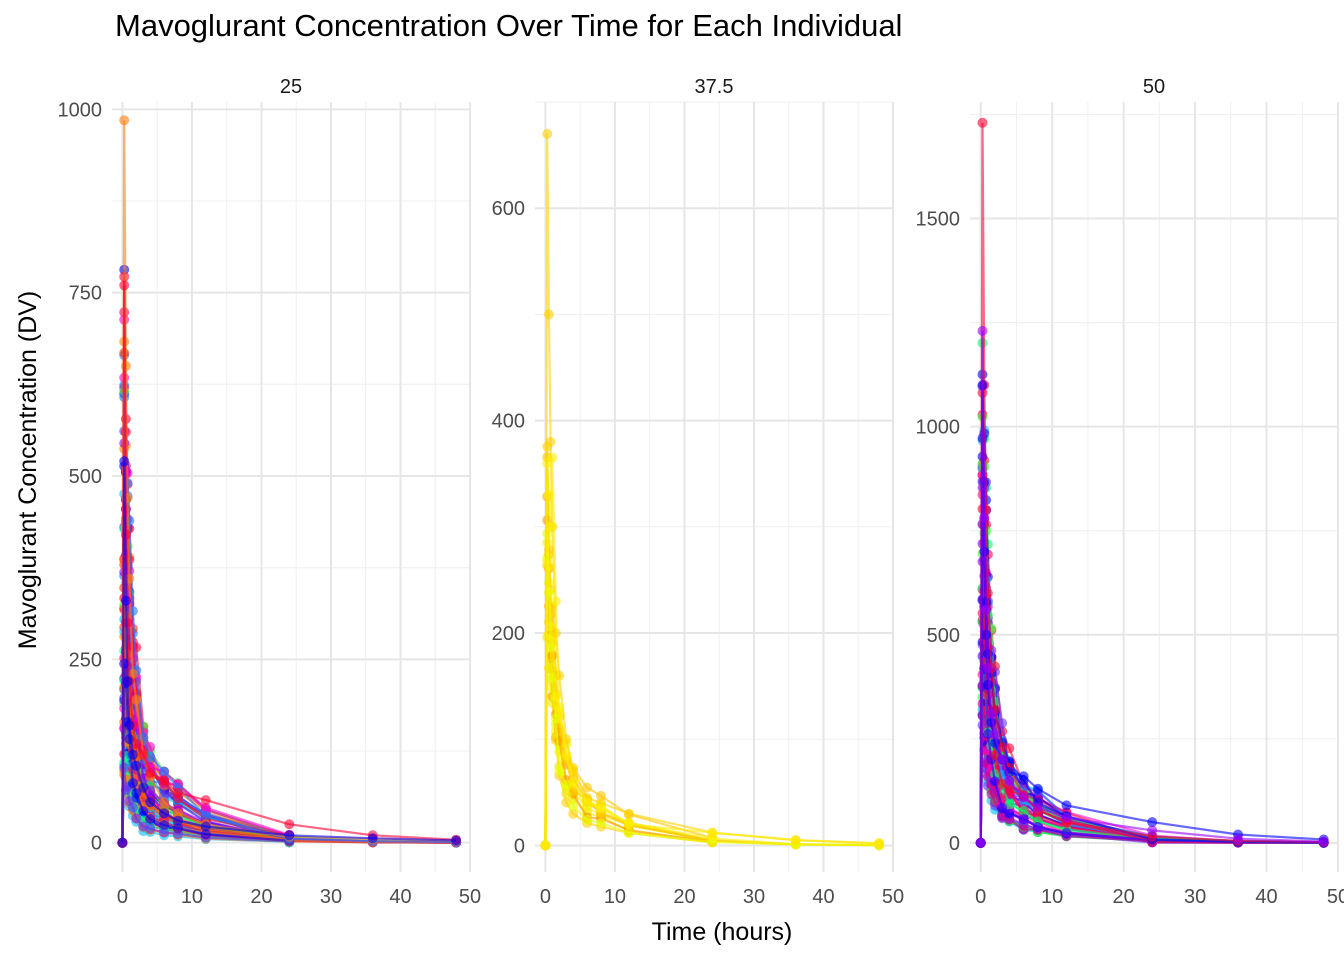 This screenshot has width=1344, height=960. Describe the element at coordinates (85, 477) in the screenshot. I see `y-tick-label: 500` at that location.